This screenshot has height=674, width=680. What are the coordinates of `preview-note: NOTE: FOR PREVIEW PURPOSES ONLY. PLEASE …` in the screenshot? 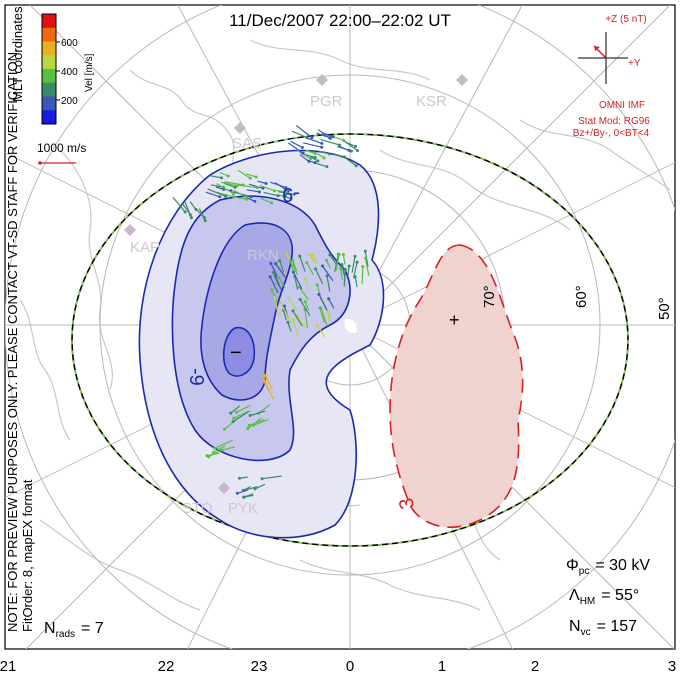 It's located at (12, 340).